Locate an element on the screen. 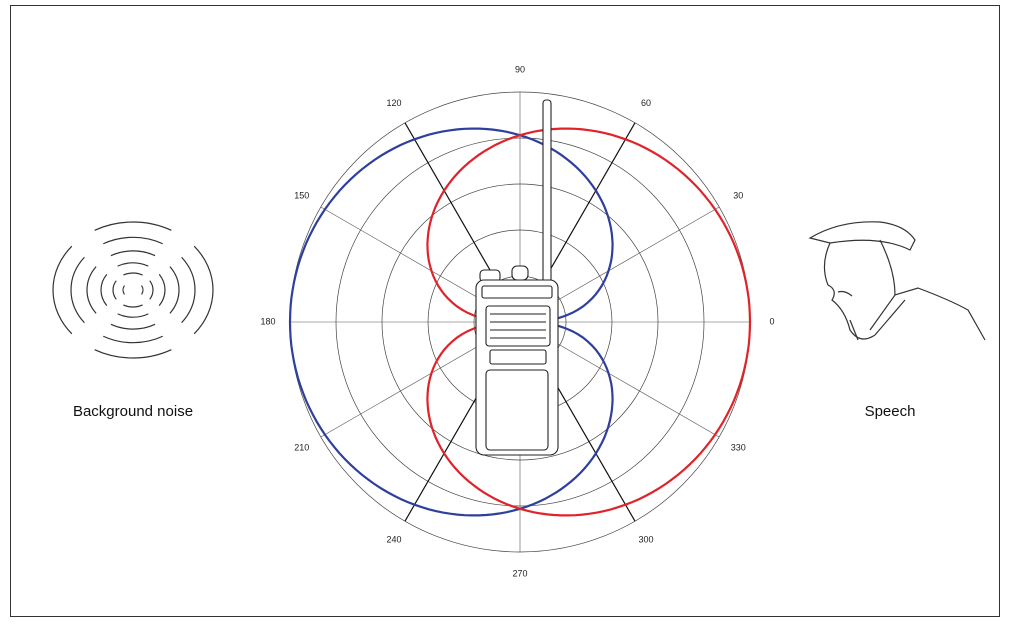 This screenshot has width=1011, height=624. angle-label: 240 is located at coordinates (393, 540).